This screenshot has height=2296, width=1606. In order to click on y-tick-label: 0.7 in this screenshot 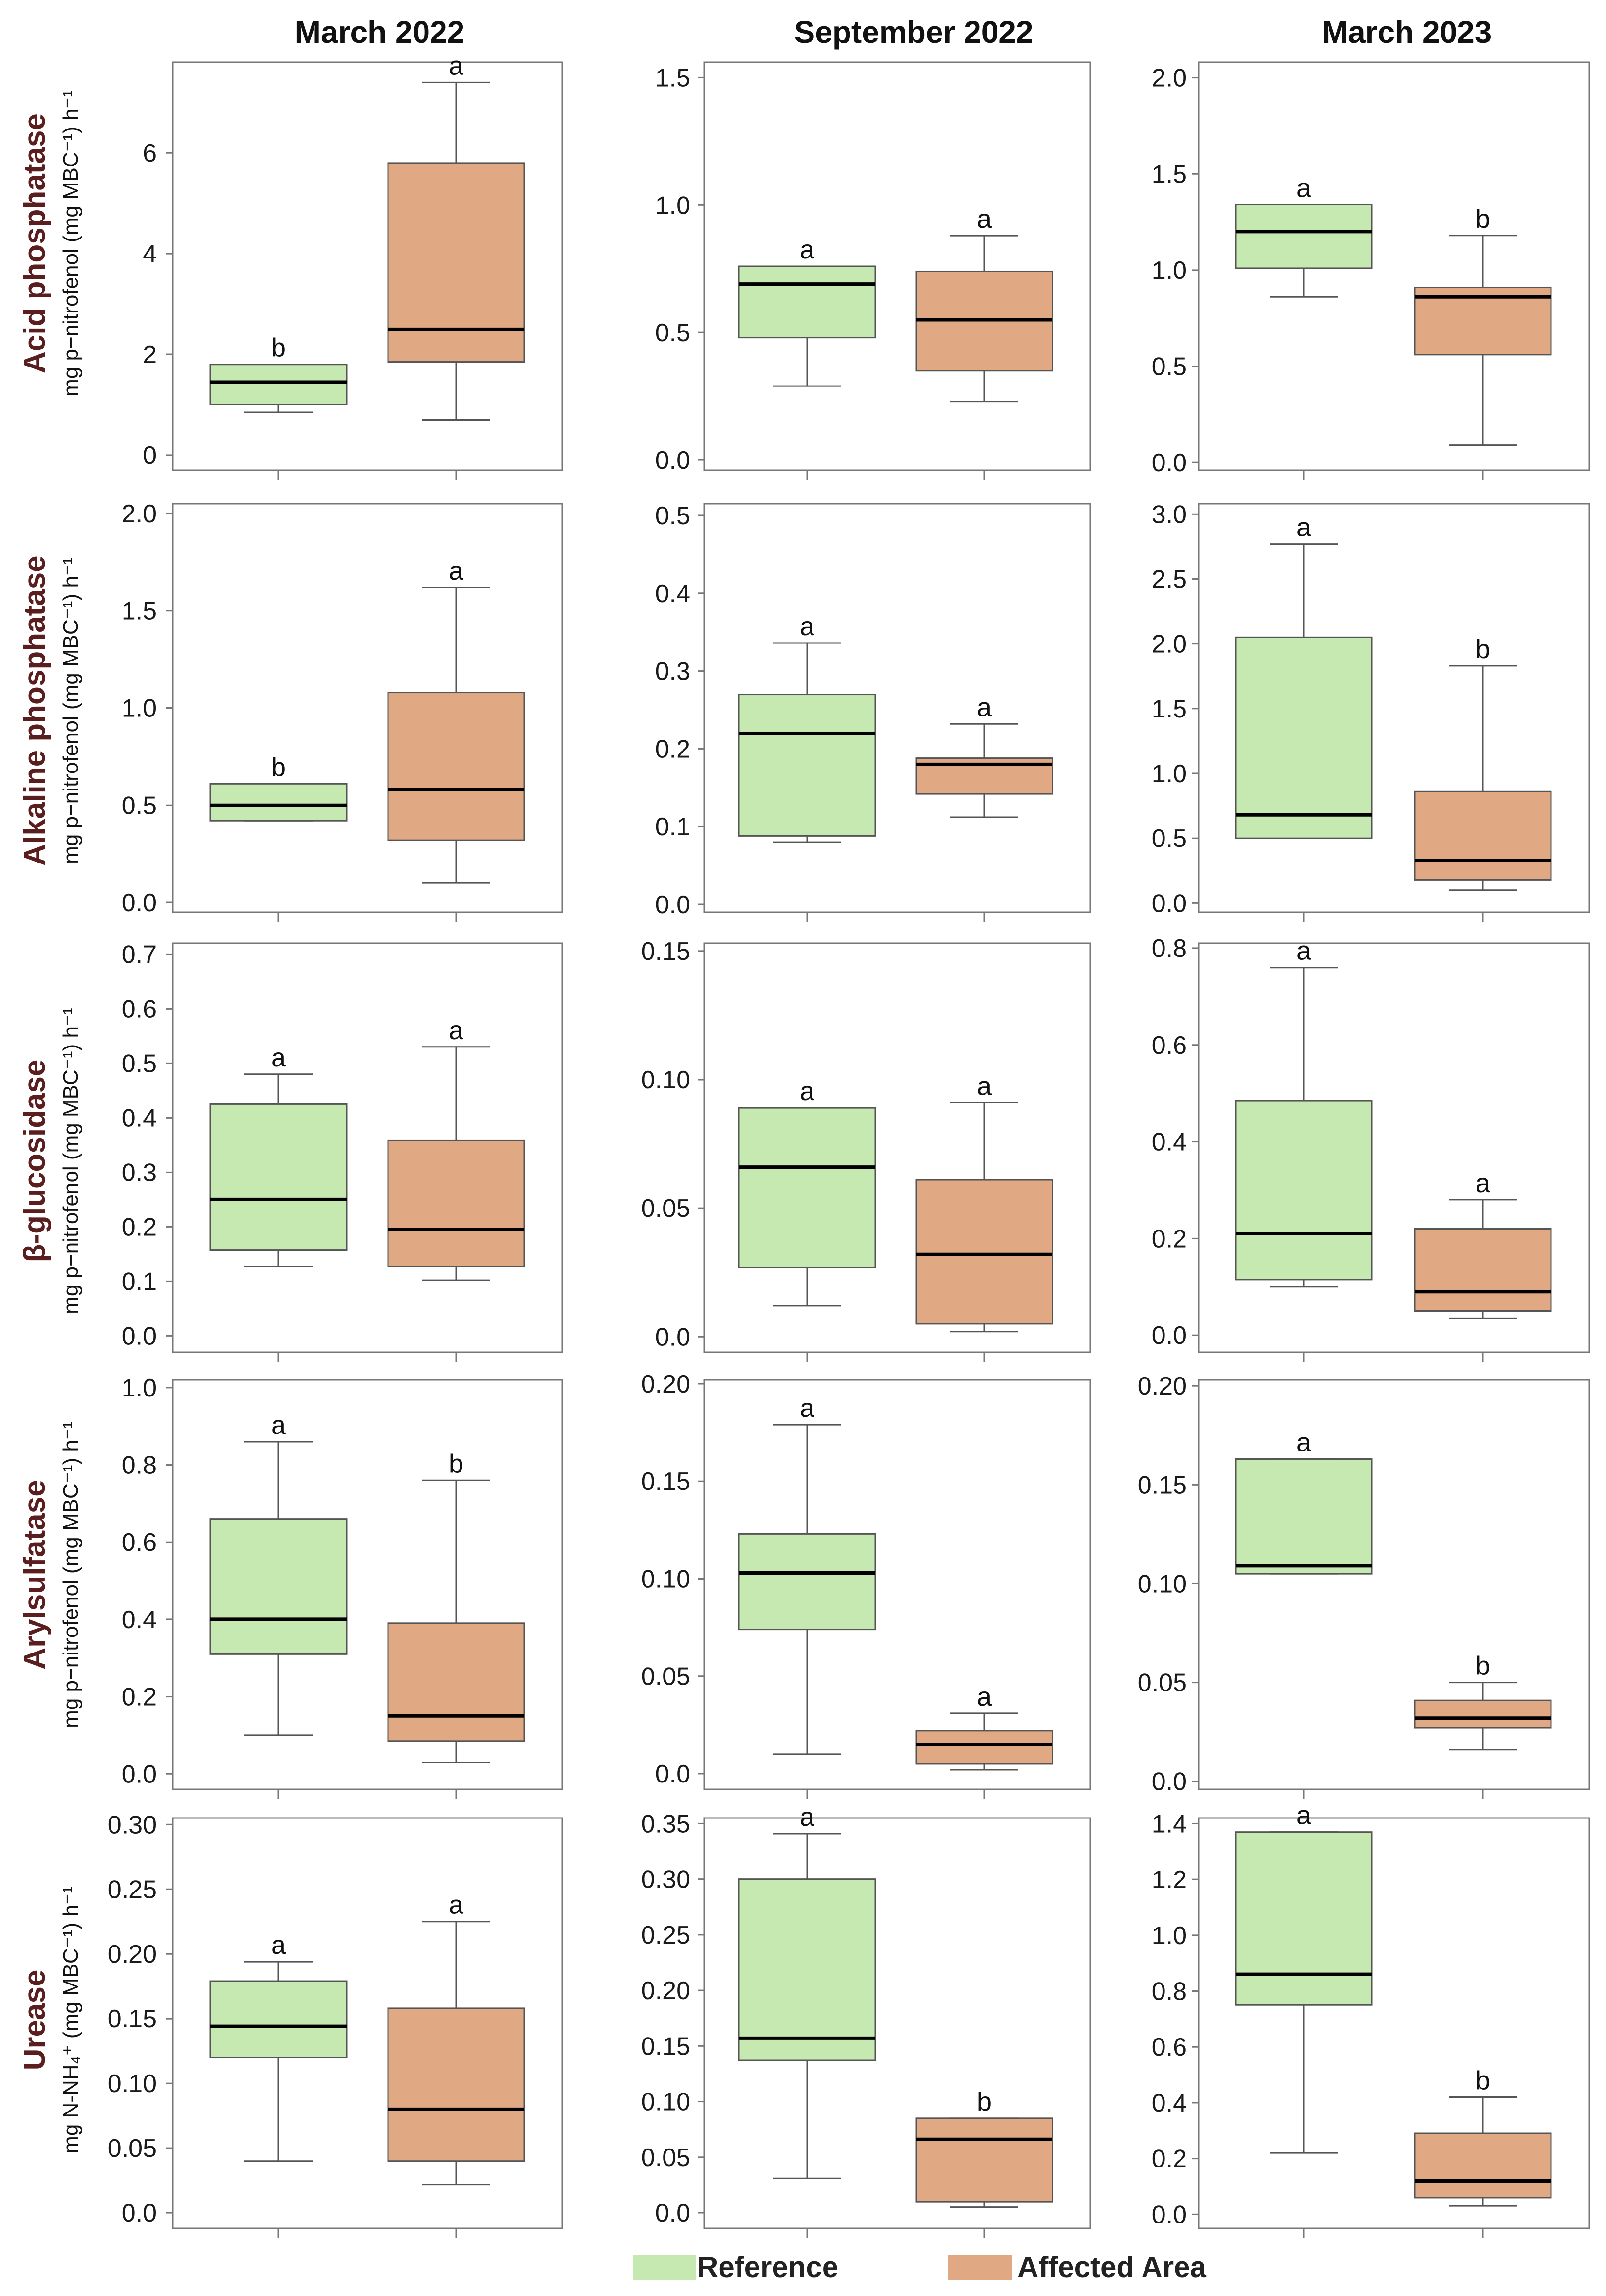, I will do `click(139, 954)`.